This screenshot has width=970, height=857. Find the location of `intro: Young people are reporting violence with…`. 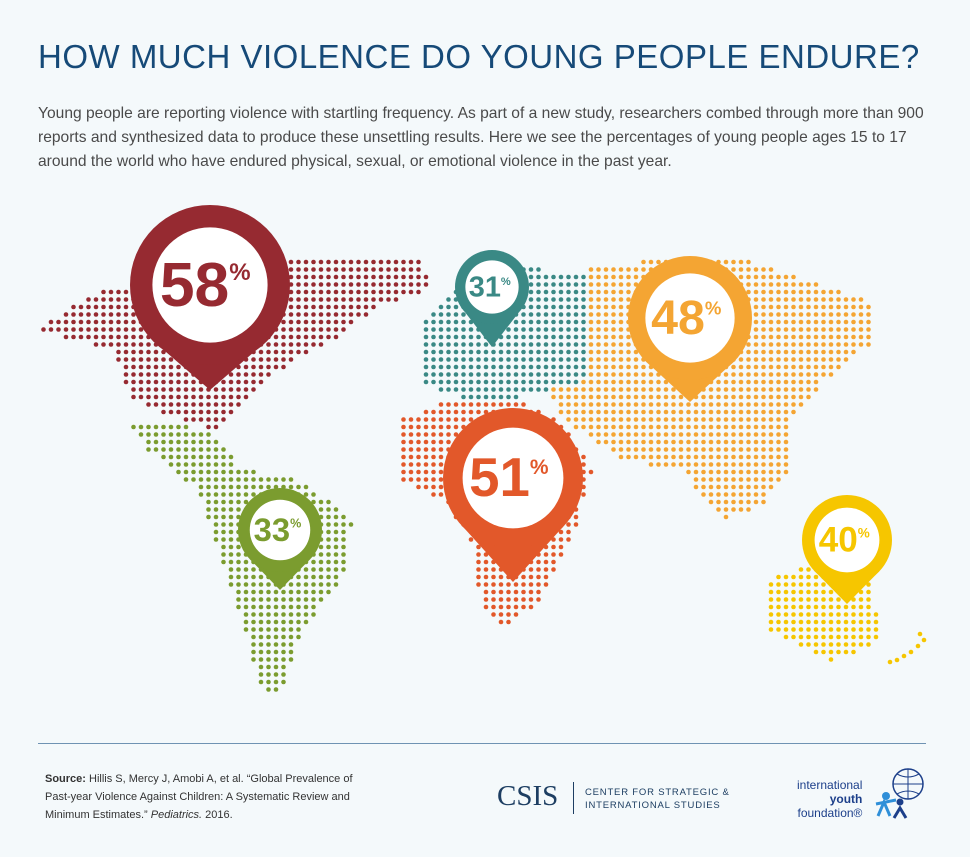

intro: Young people are reporting violence with… is located at coordinates (481, 137).